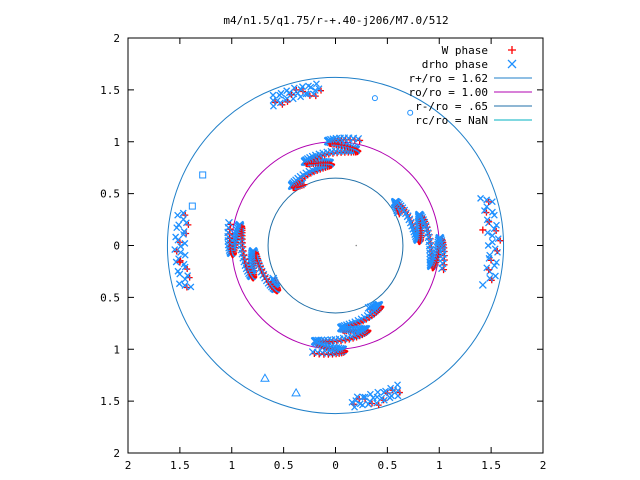 The height and width of the screenshot is (480, 640). Describe the element at coordinates (410, 112) in the screenshot. I see `stray-circle-point` at that location.